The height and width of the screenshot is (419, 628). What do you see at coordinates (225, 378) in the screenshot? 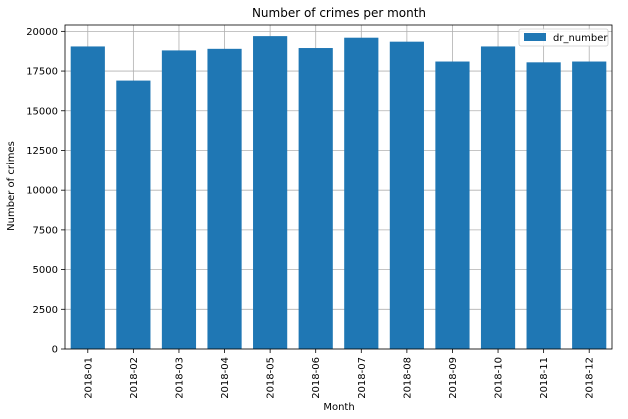
I see `x-tick-label: 2018-04` at bounding box center [225, 378].